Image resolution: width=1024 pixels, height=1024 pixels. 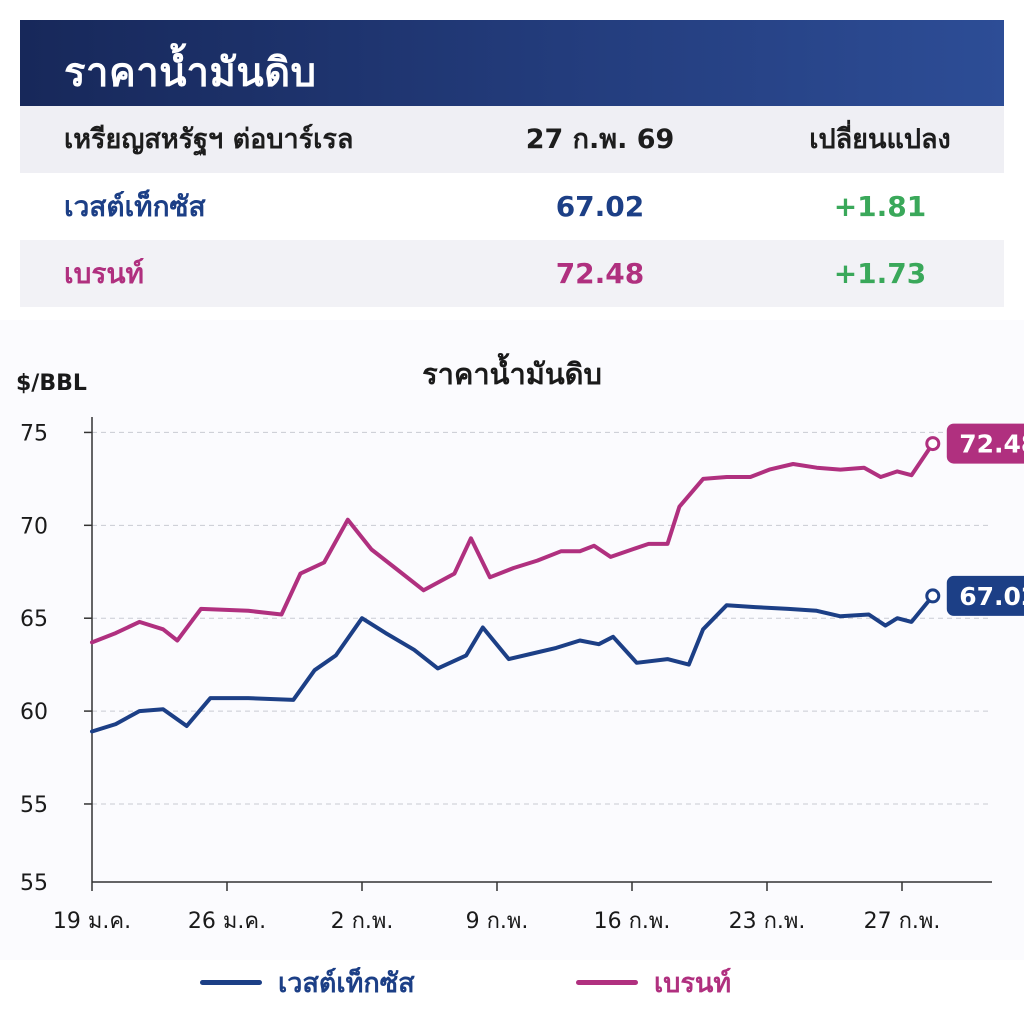 I want to click on y-tick-label: 75, so click(x=34, y=433).